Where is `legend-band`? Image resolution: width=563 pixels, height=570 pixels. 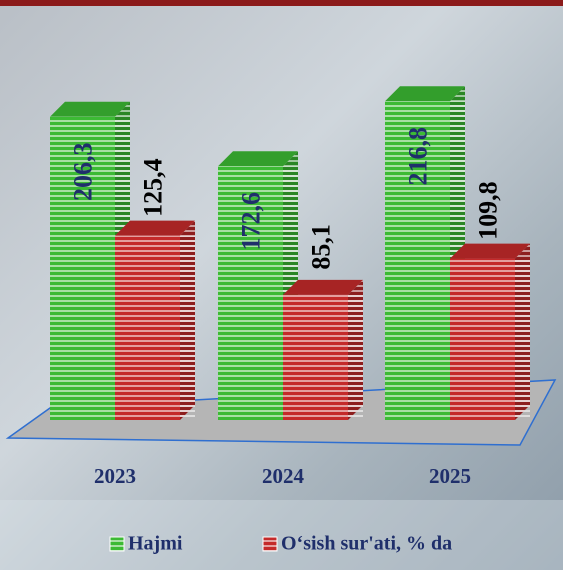 legend-band is located at coordinates (281, 535).